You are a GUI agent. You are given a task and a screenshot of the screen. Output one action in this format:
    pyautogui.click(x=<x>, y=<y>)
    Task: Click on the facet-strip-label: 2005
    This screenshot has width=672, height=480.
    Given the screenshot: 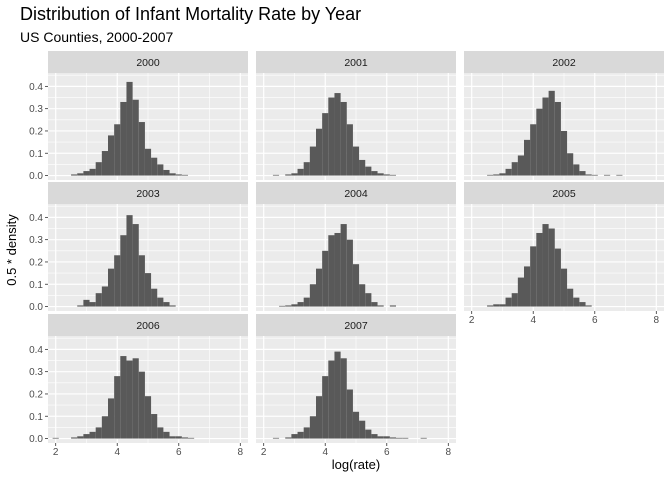 What is the action you would take?
    pyautogui.click(x=564, y=194)
    